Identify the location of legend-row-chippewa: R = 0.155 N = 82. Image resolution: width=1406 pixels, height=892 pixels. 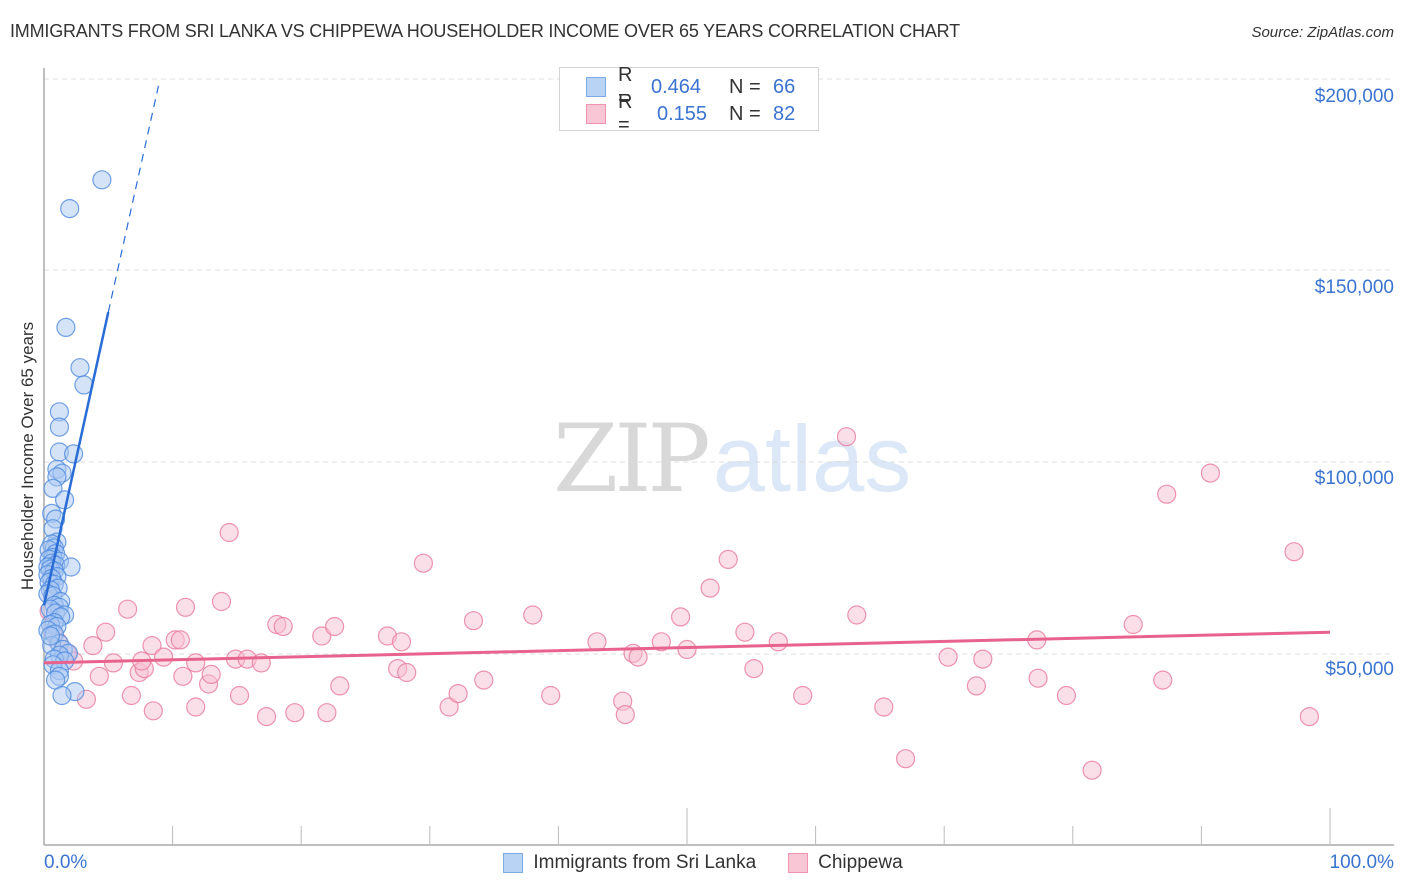
(677, 113).